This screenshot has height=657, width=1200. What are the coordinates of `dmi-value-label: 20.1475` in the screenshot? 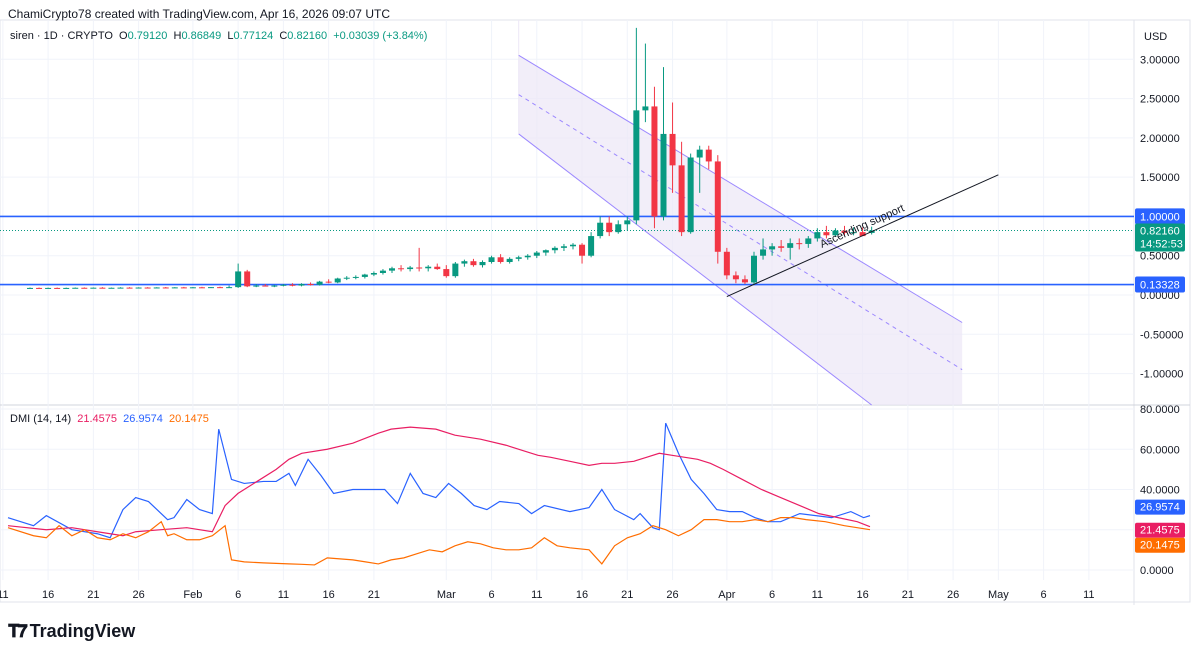 It's located at (1160, 546).